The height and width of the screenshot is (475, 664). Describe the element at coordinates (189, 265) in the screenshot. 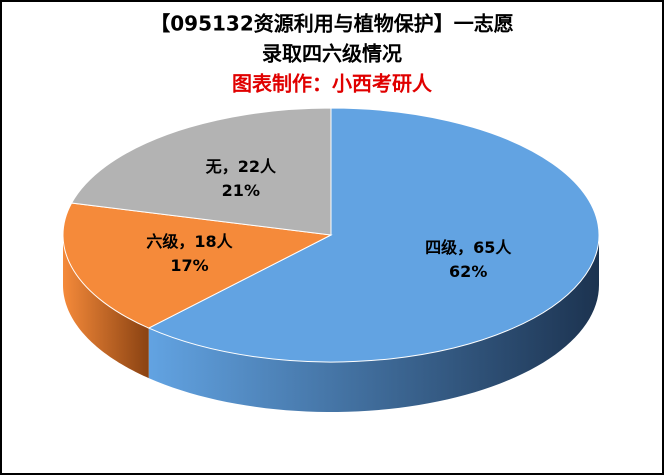

I see `data-label: 17%` at that location.